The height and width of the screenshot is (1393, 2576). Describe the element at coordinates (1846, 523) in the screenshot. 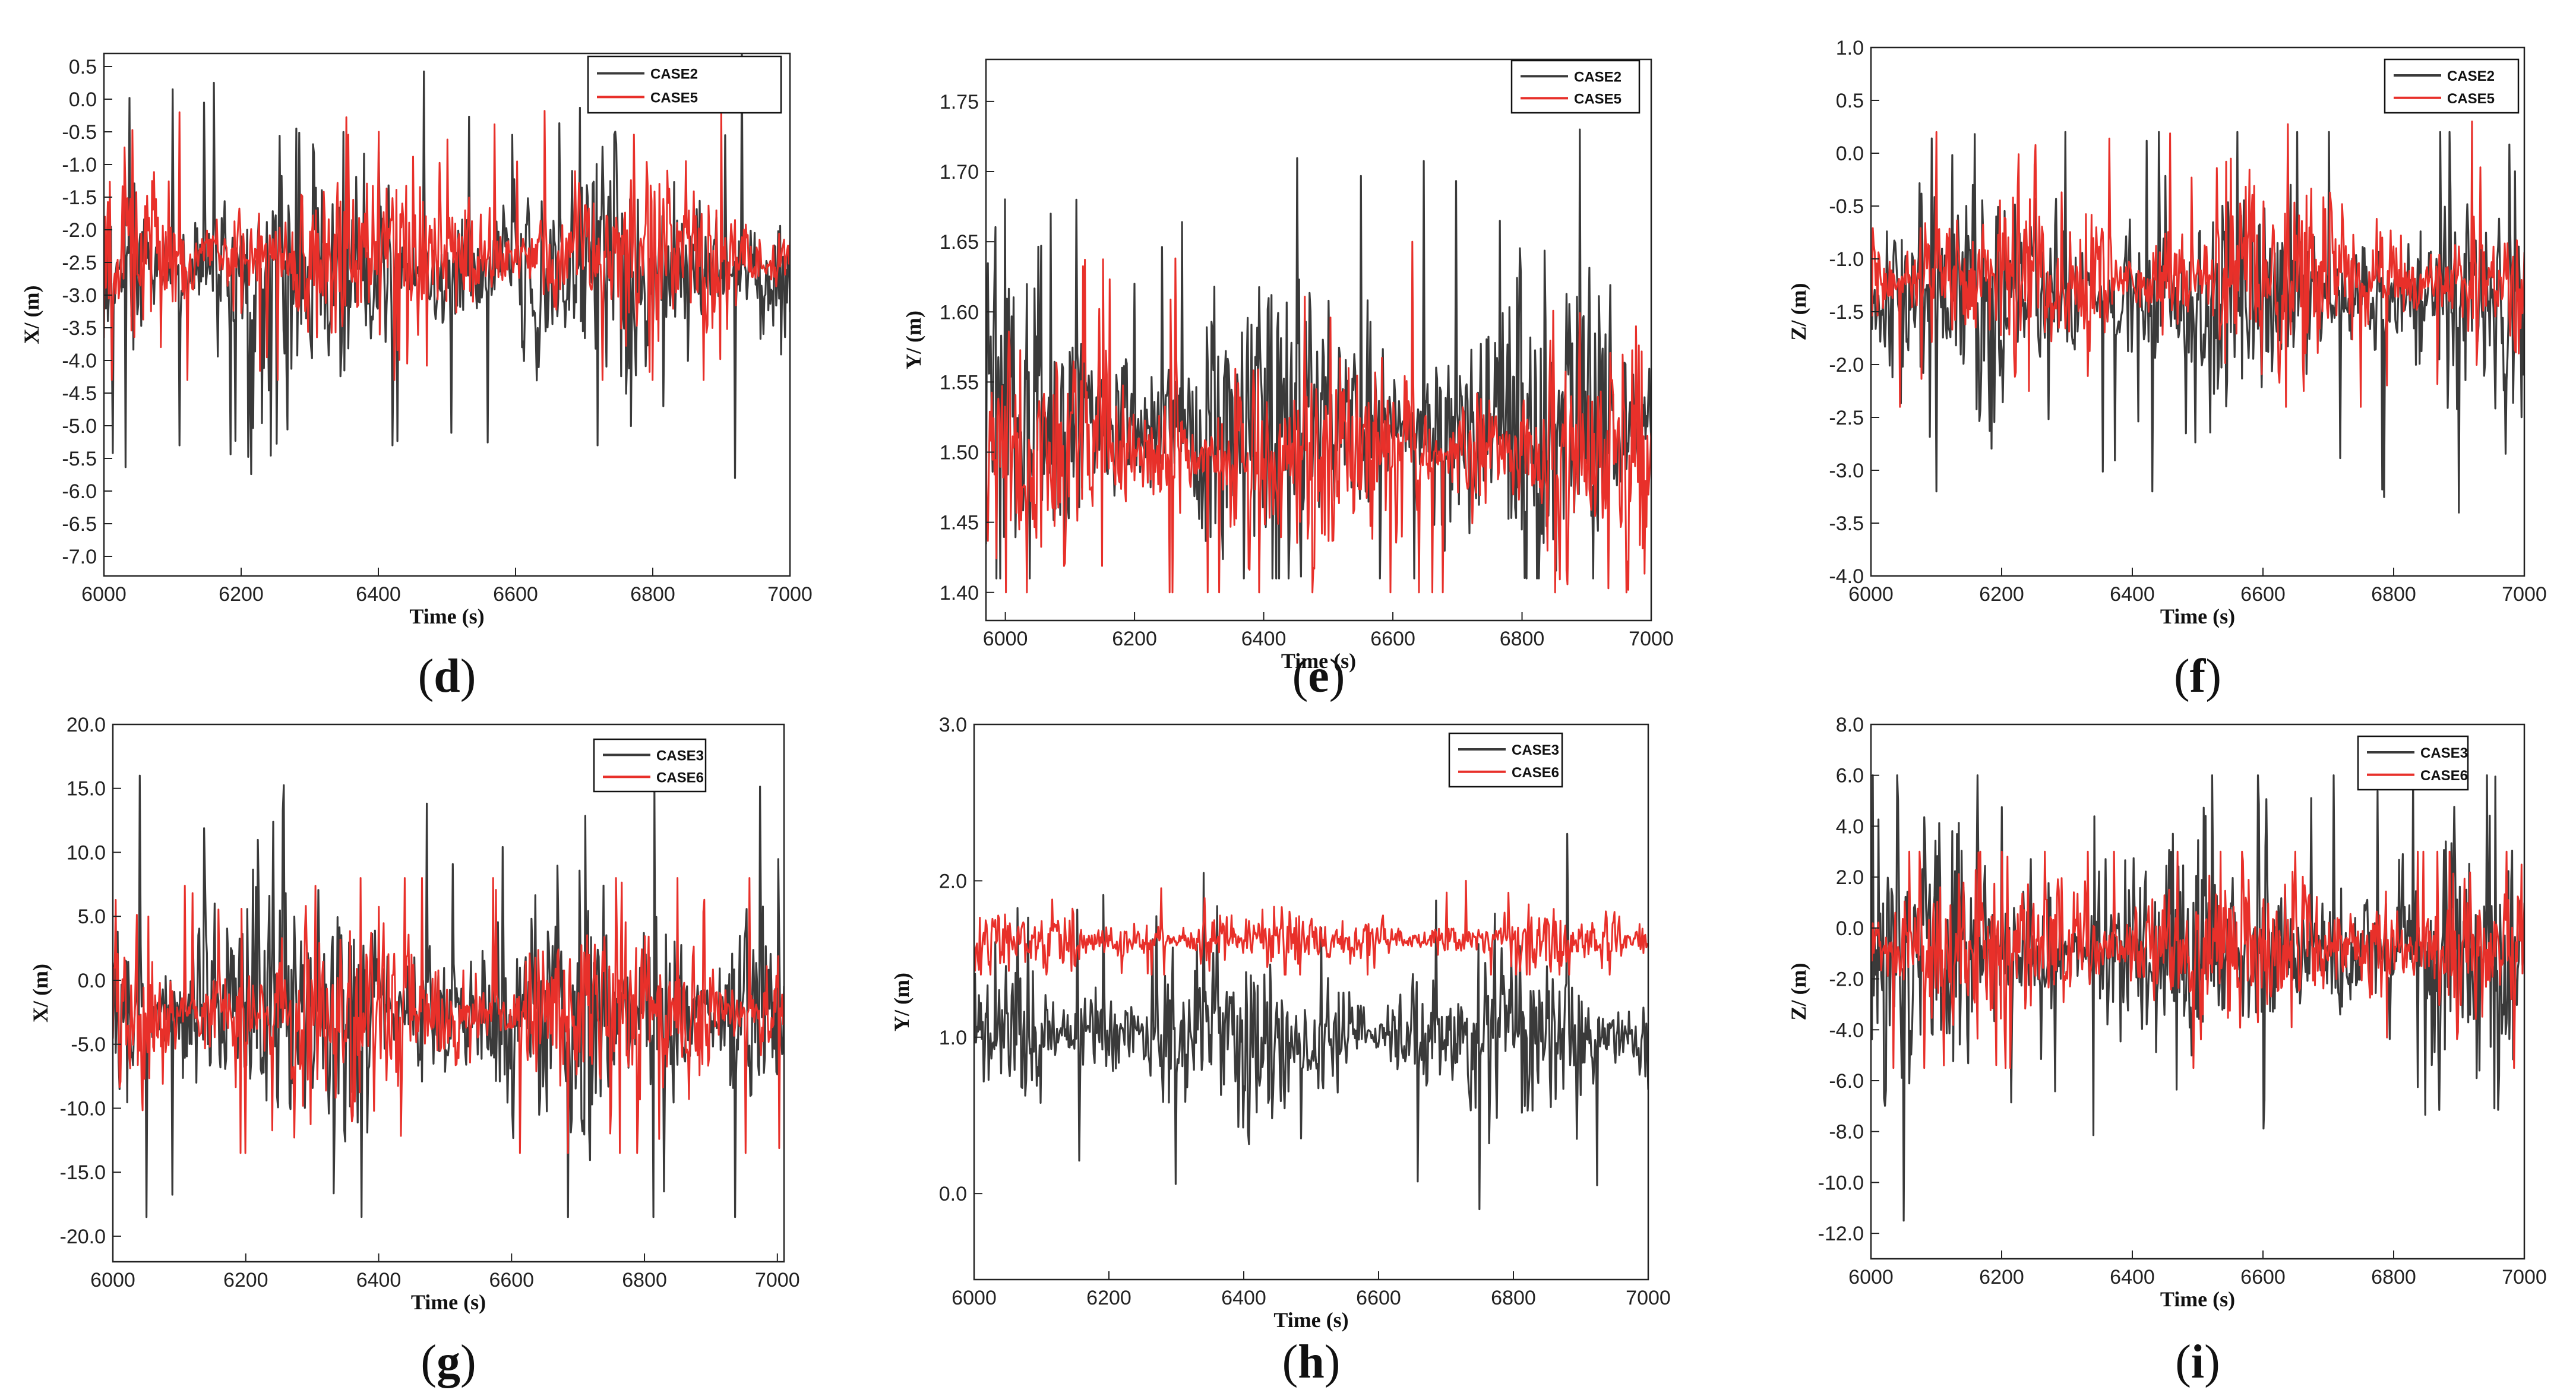

I see `y-tick-label: -3.5` at that location.